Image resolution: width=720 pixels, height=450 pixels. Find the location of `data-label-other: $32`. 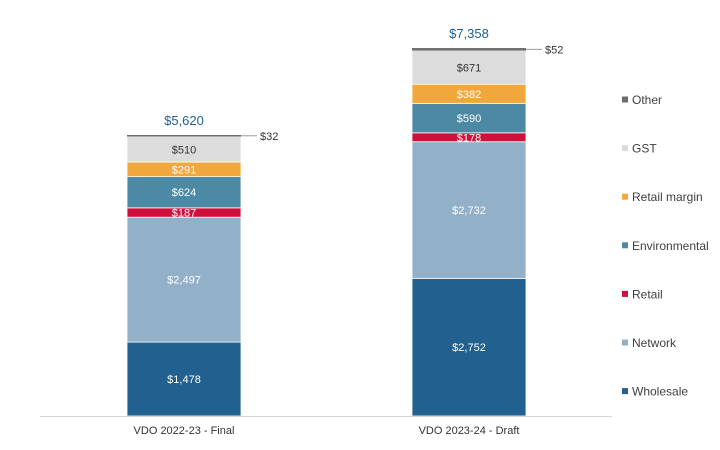

data-label-other: $32 is located at coordinates (269, 137).